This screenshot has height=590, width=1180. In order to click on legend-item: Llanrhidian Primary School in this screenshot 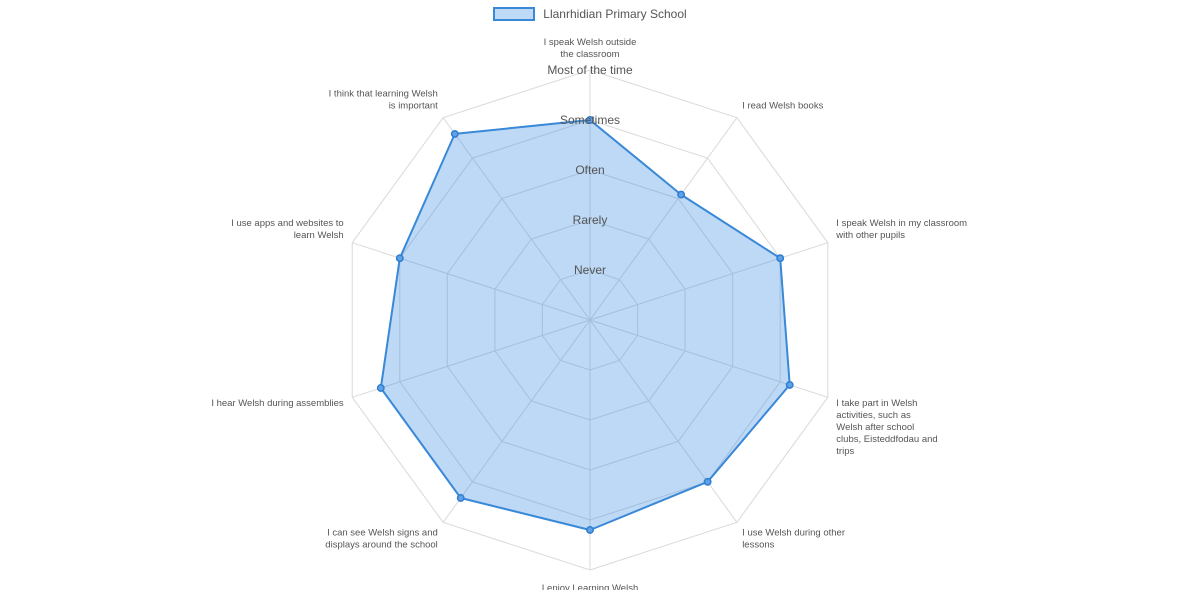, I will do `click(590, 14)`.